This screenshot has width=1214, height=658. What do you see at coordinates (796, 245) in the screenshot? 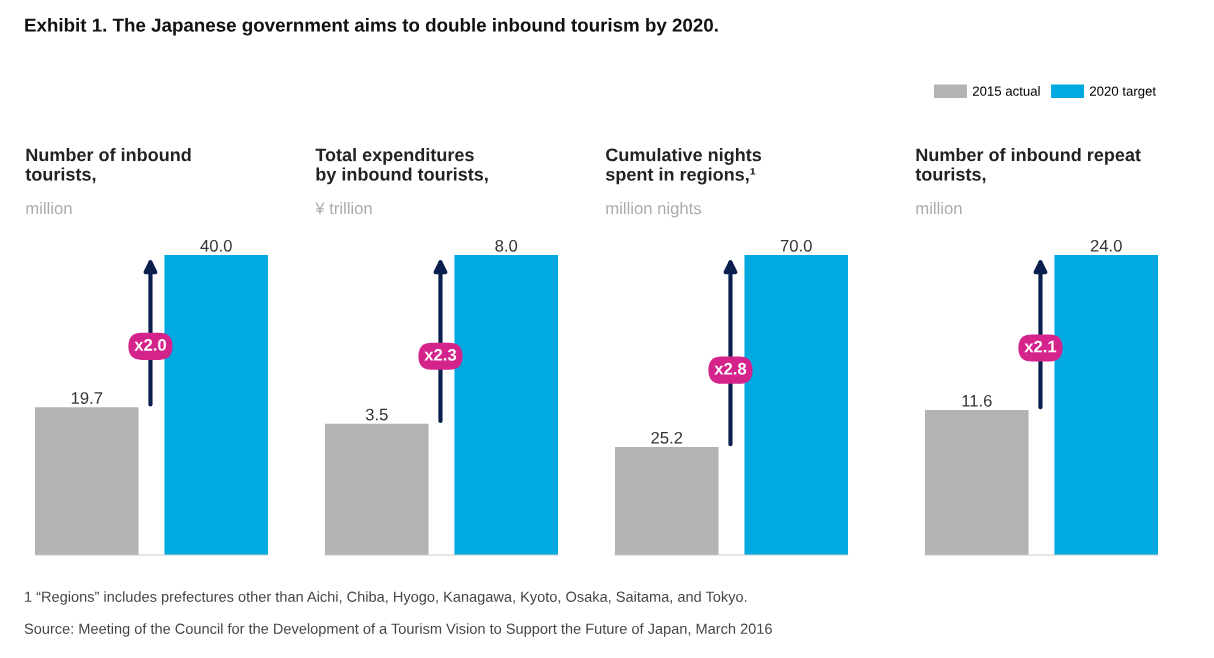
I see `data-label: 70.0` at bounding box center [796, 245].